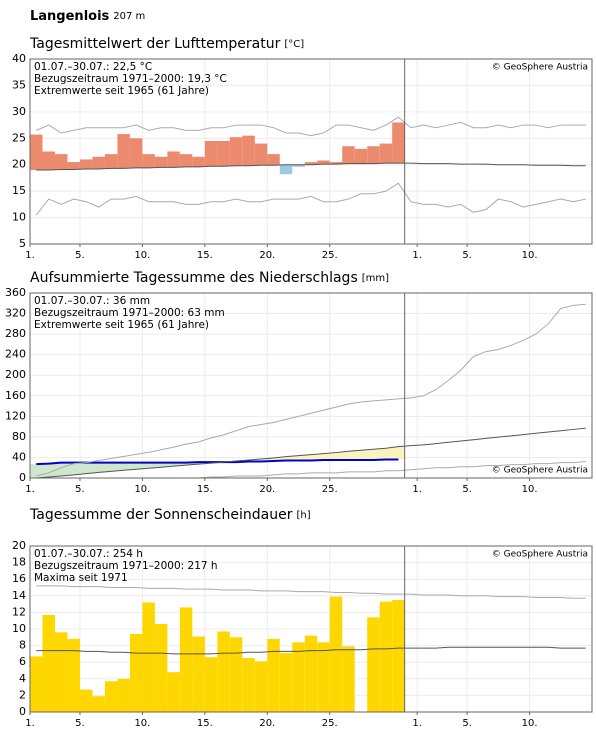 The width and height of the screenshot is (596, 729). I want to click on chart-title: Tagessumme der Sonnenscheindauer [h], so click(170, 515).